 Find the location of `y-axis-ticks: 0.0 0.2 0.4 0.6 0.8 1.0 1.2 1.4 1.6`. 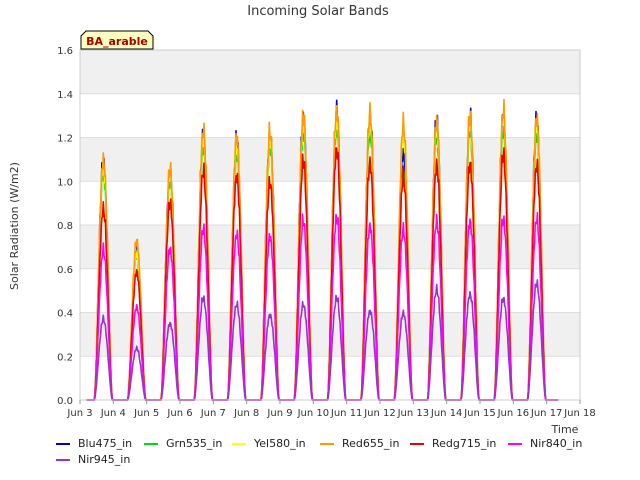

y-axis-ticks: 0.0 0.2 0.4 0.6 0.8 1.0 1.2 1.4 1.6 is located at coordinates (65, 226).